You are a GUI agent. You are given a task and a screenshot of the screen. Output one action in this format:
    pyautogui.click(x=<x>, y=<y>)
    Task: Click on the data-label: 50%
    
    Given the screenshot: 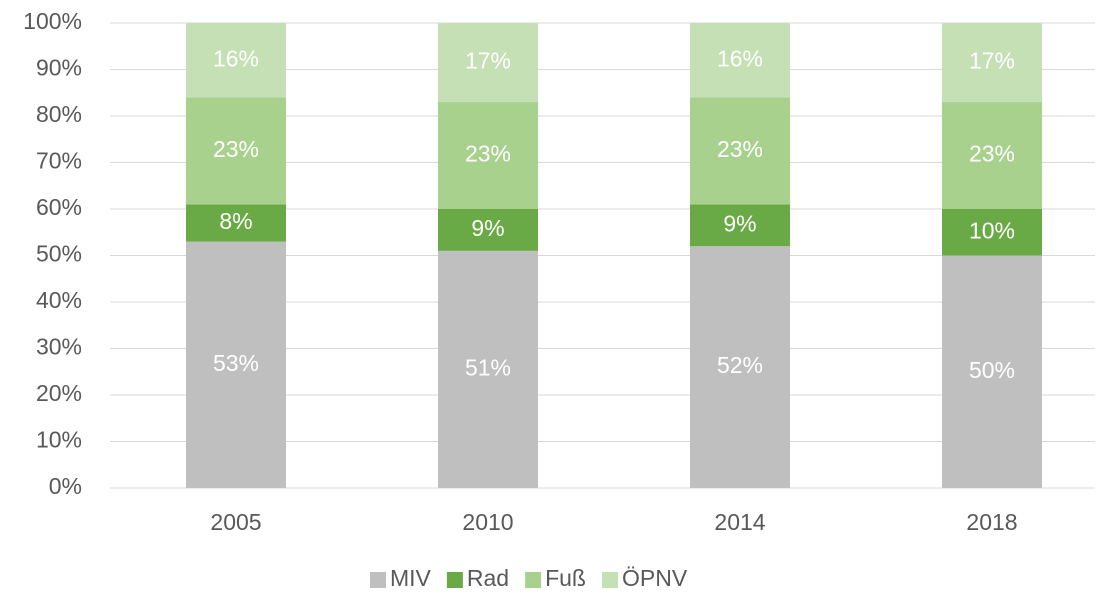 What is the action you would take?
    pyautogui.click(x=992, y=370)
    